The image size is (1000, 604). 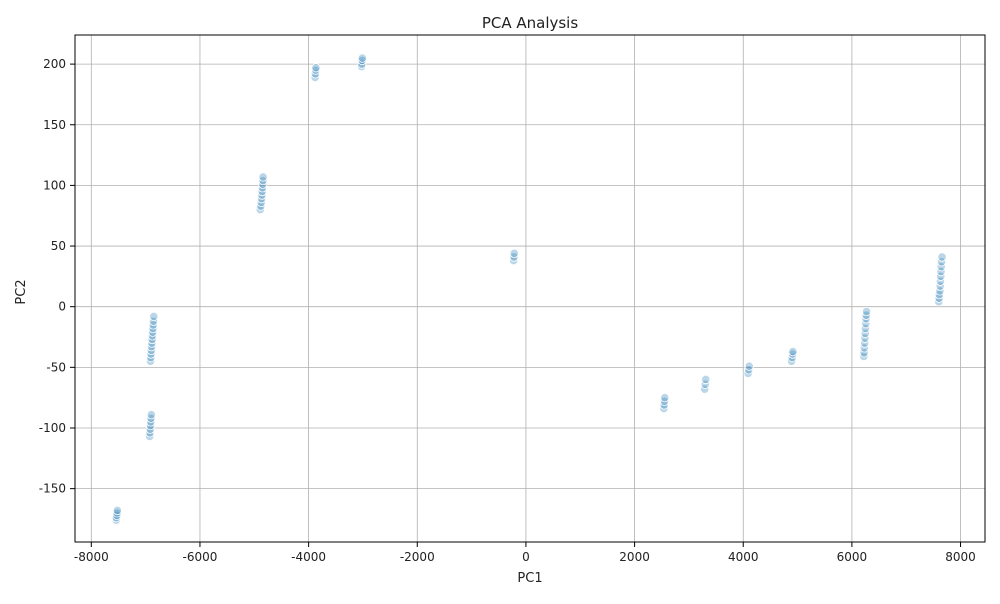 What do you see at coordinates (852, 557) in the screenshot?
I see `x-tick-label: 6000` at bounding box center [852, 557].